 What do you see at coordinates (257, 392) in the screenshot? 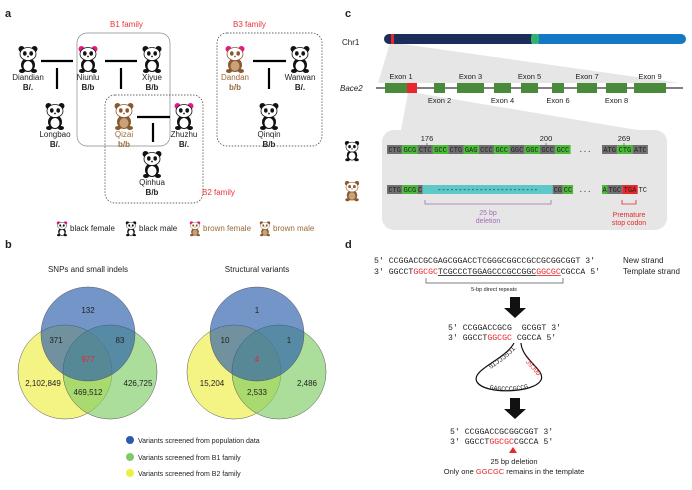
I see `venn-count-b1-b2: 2,533` at bounding box center [257, 392].